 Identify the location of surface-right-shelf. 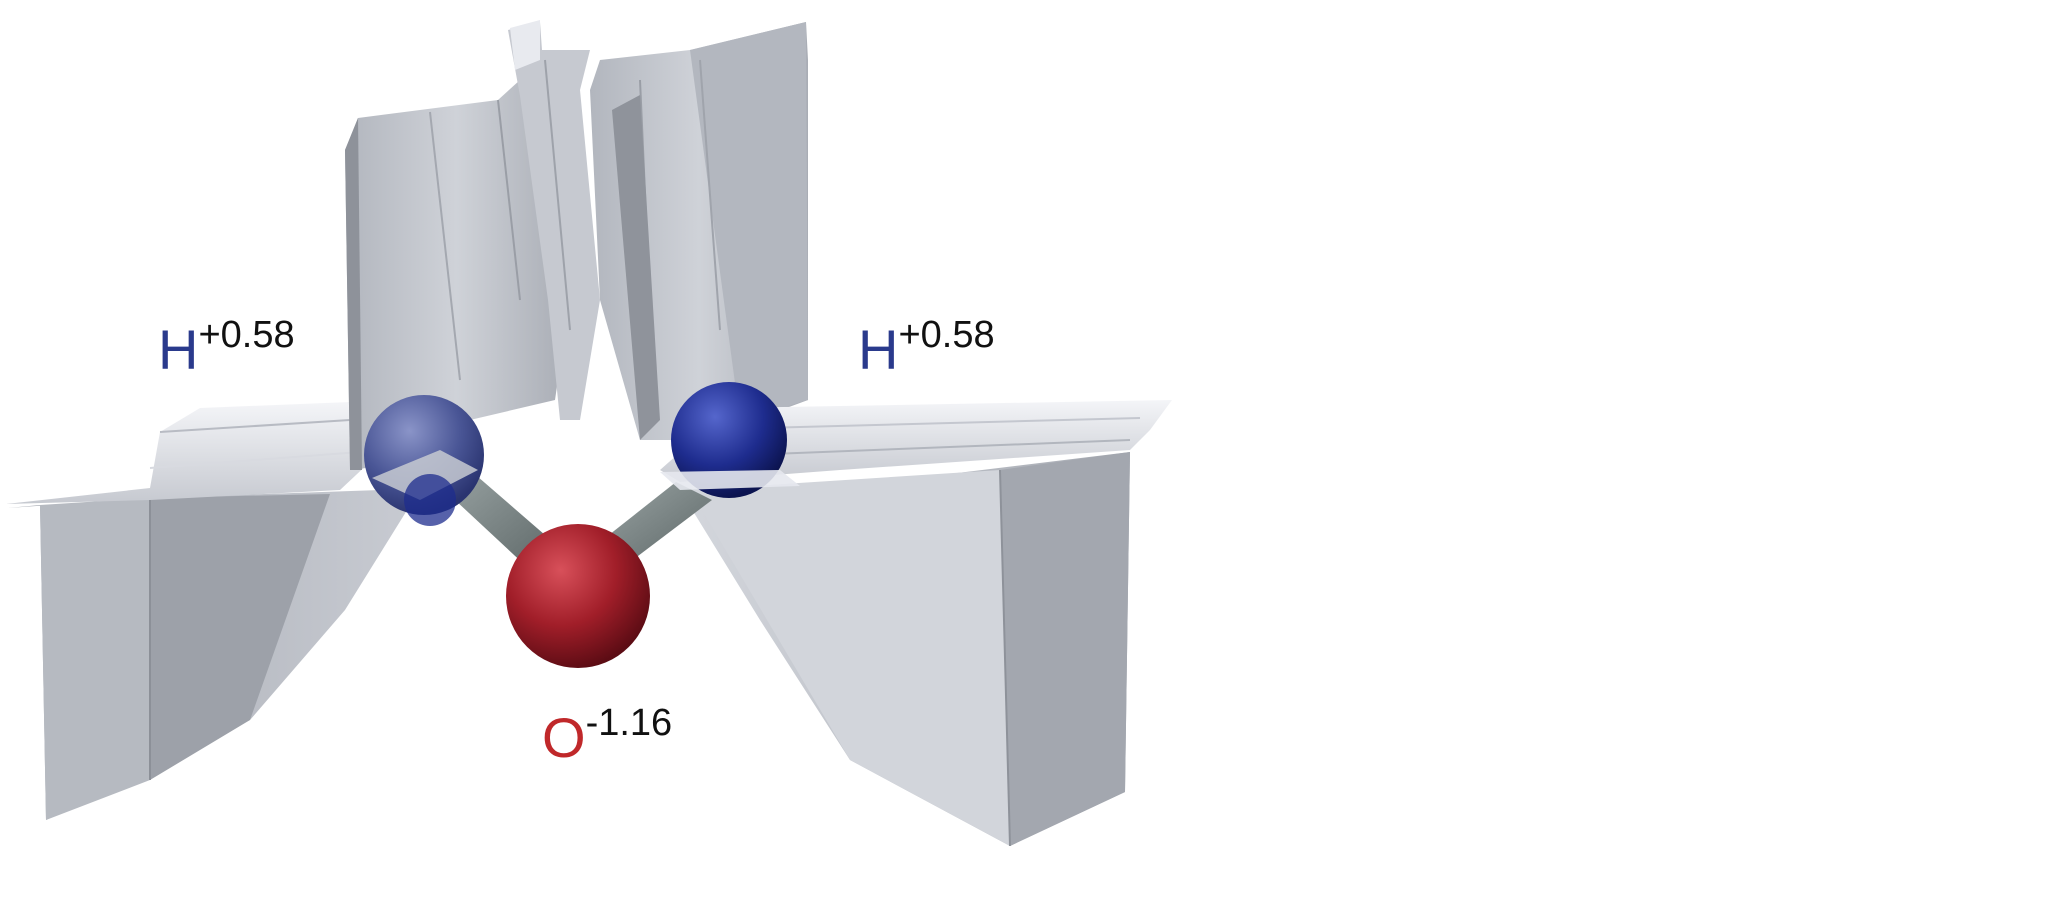
(916, 441).